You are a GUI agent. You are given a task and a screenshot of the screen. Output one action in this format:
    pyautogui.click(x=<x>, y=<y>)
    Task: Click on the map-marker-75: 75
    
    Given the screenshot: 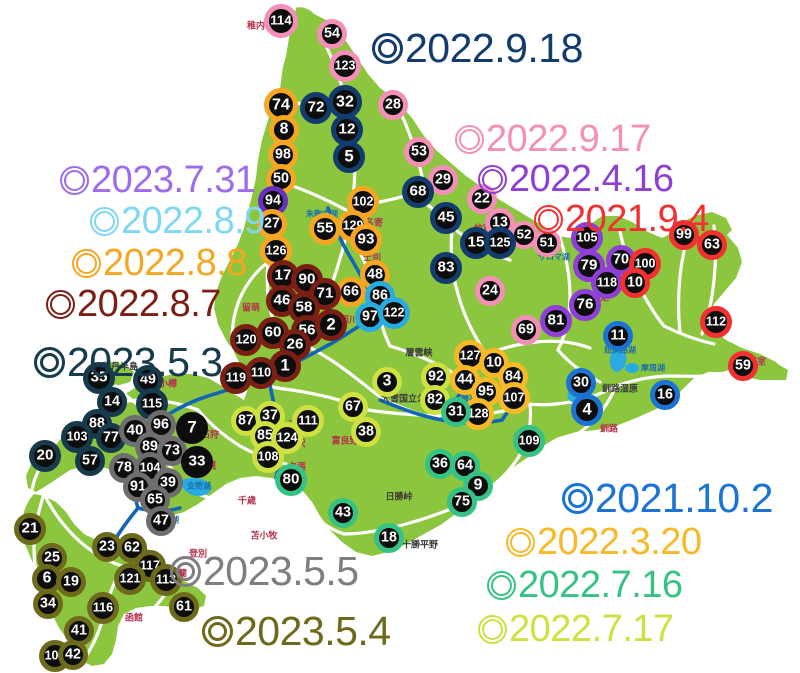 What is the action you would take?
    pyautogui.click(x=462, y=502)
    